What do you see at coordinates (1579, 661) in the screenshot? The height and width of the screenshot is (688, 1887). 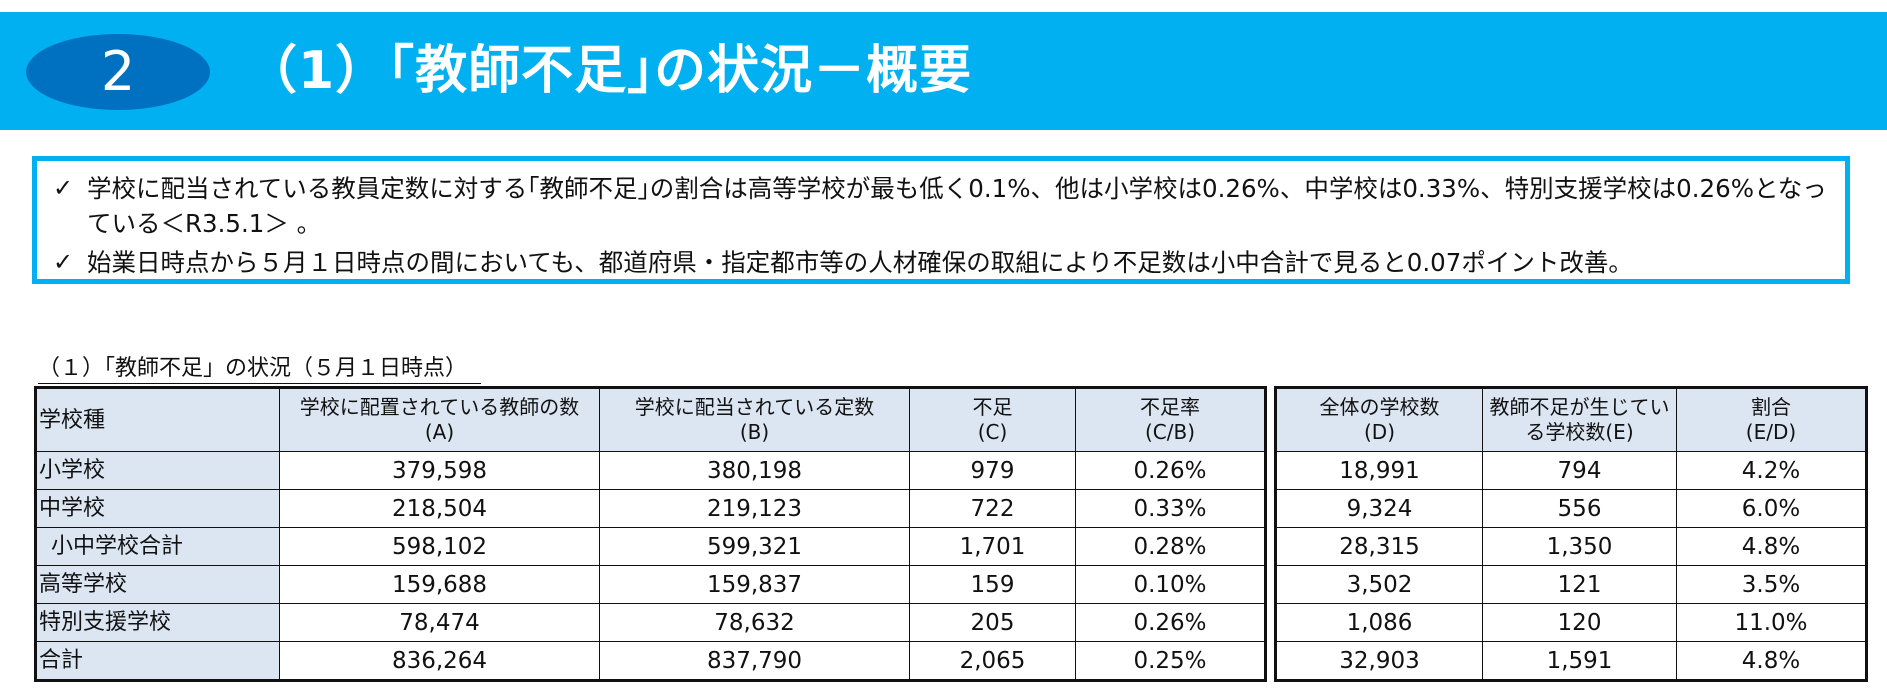 I see `cell-shortage-schools: 1,591` at bounding box center [1579, 661].